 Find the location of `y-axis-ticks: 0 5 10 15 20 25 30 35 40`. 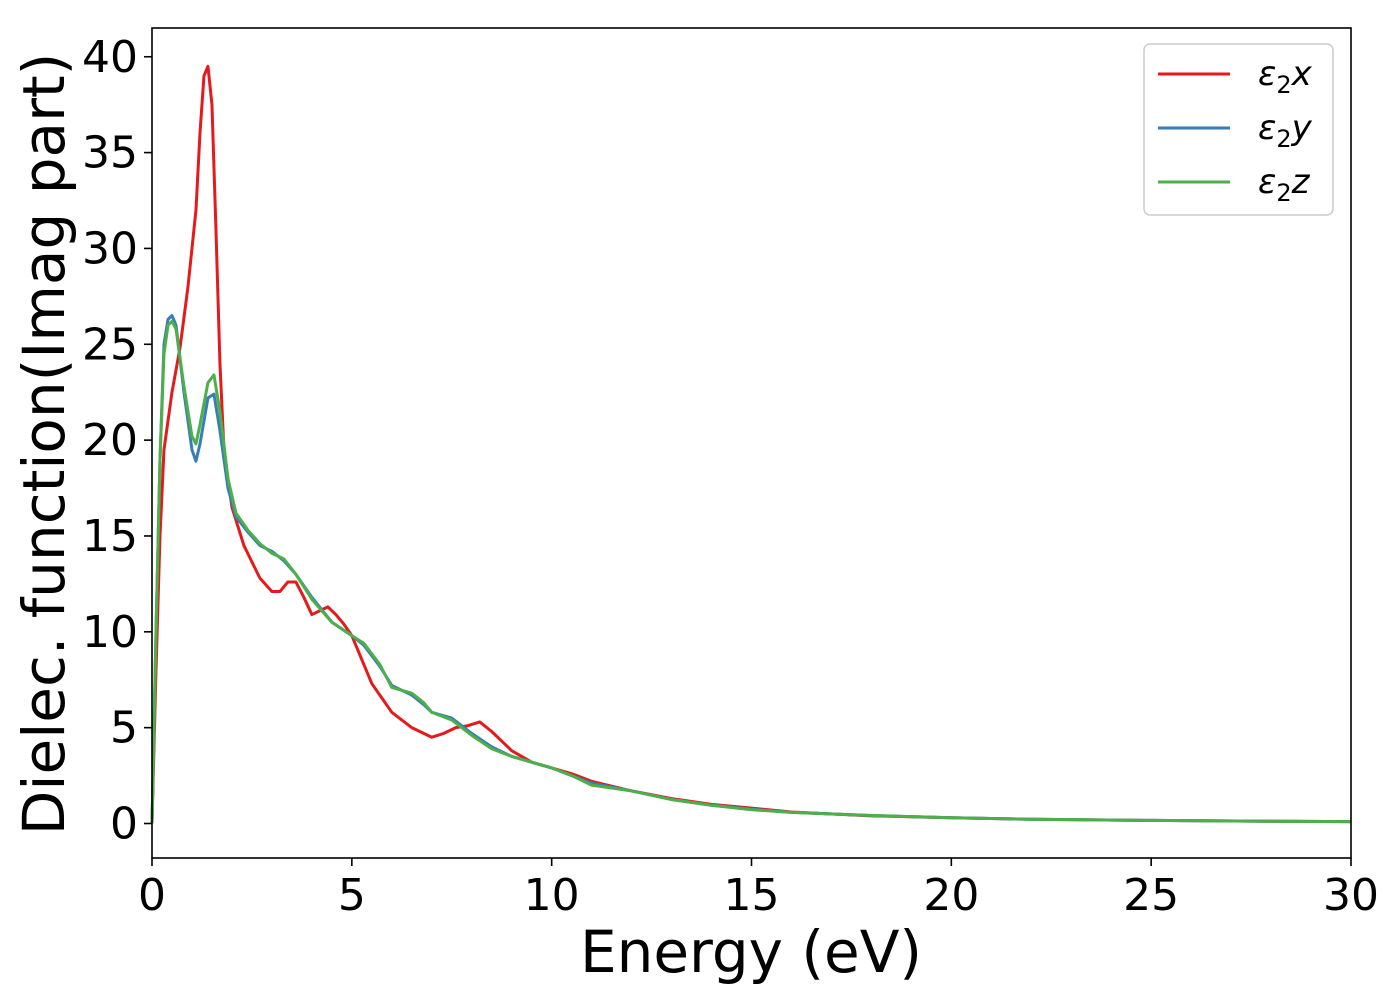

y-axis-ticks: 0 5 10 15 20 25 30 35 40 is located at coordinates (117, 440).